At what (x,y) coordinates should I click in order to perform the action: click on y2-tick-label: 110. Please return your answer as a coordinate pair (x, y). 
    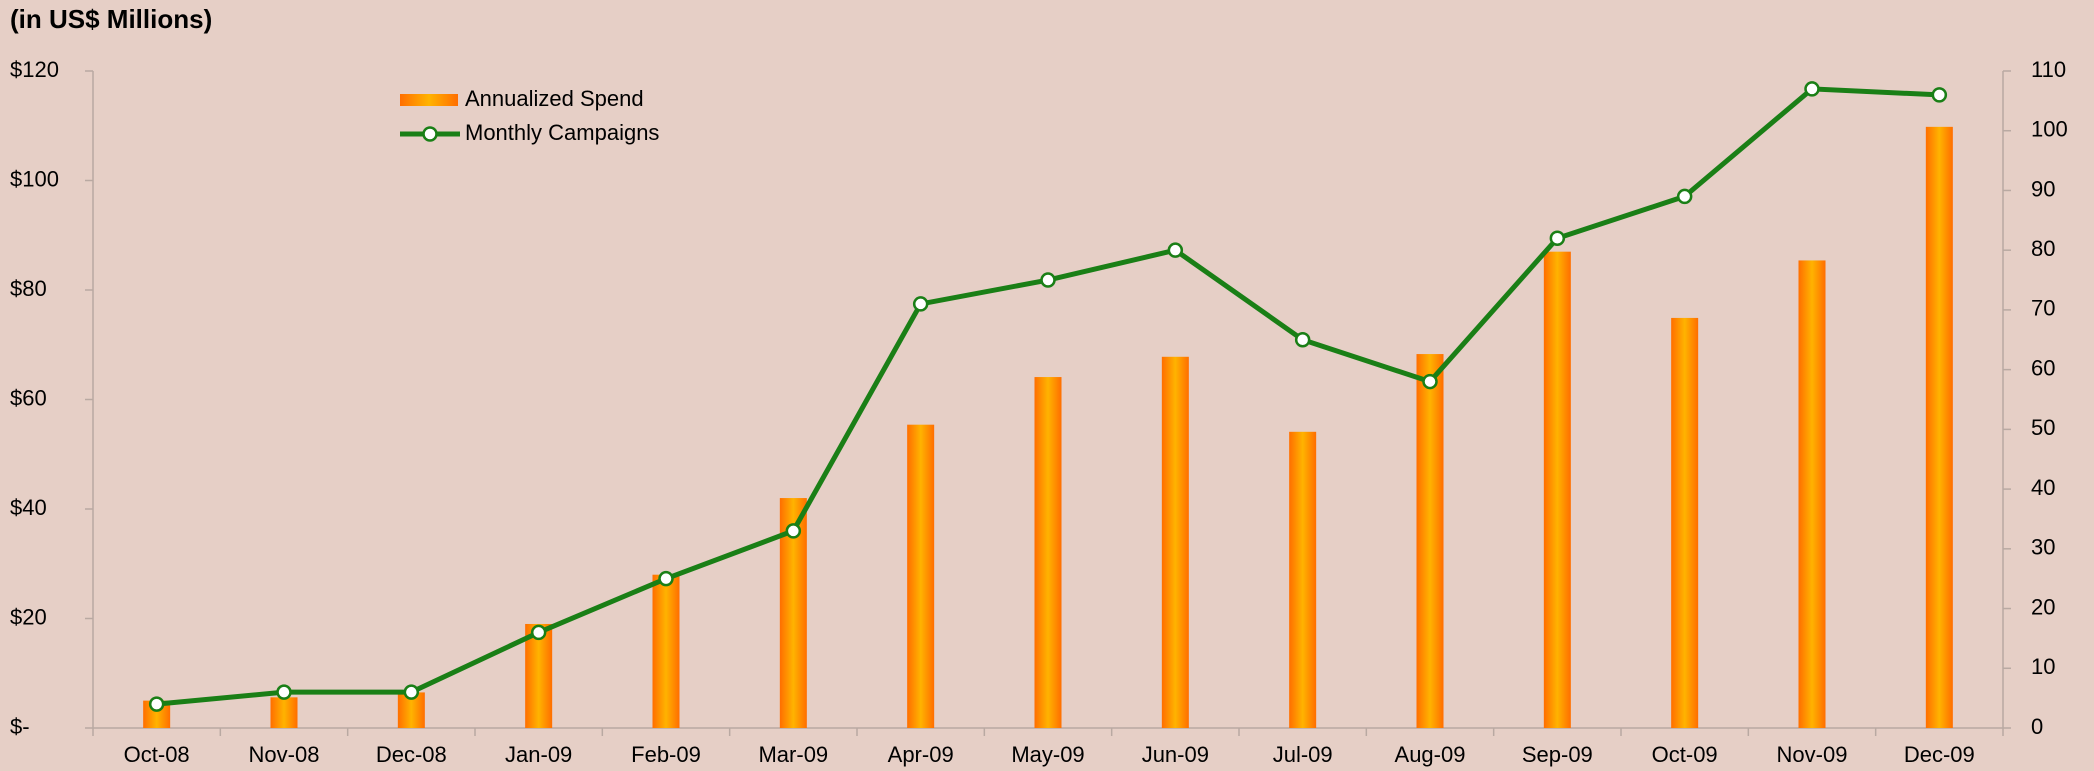
    Looking at the image, I should click on (2048, 69).